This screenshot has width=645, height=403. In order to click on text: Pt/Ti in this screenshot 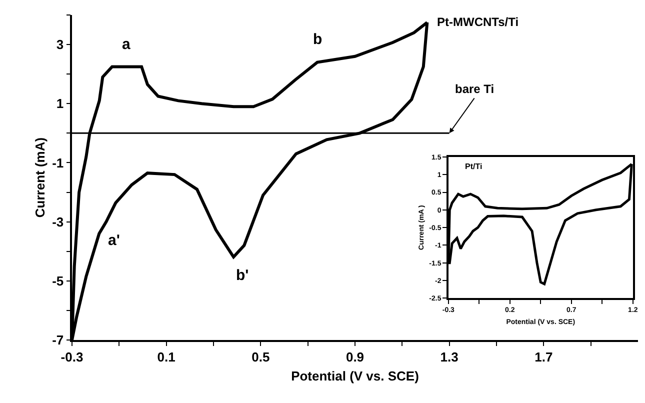, I will do `click(473, 166)`.